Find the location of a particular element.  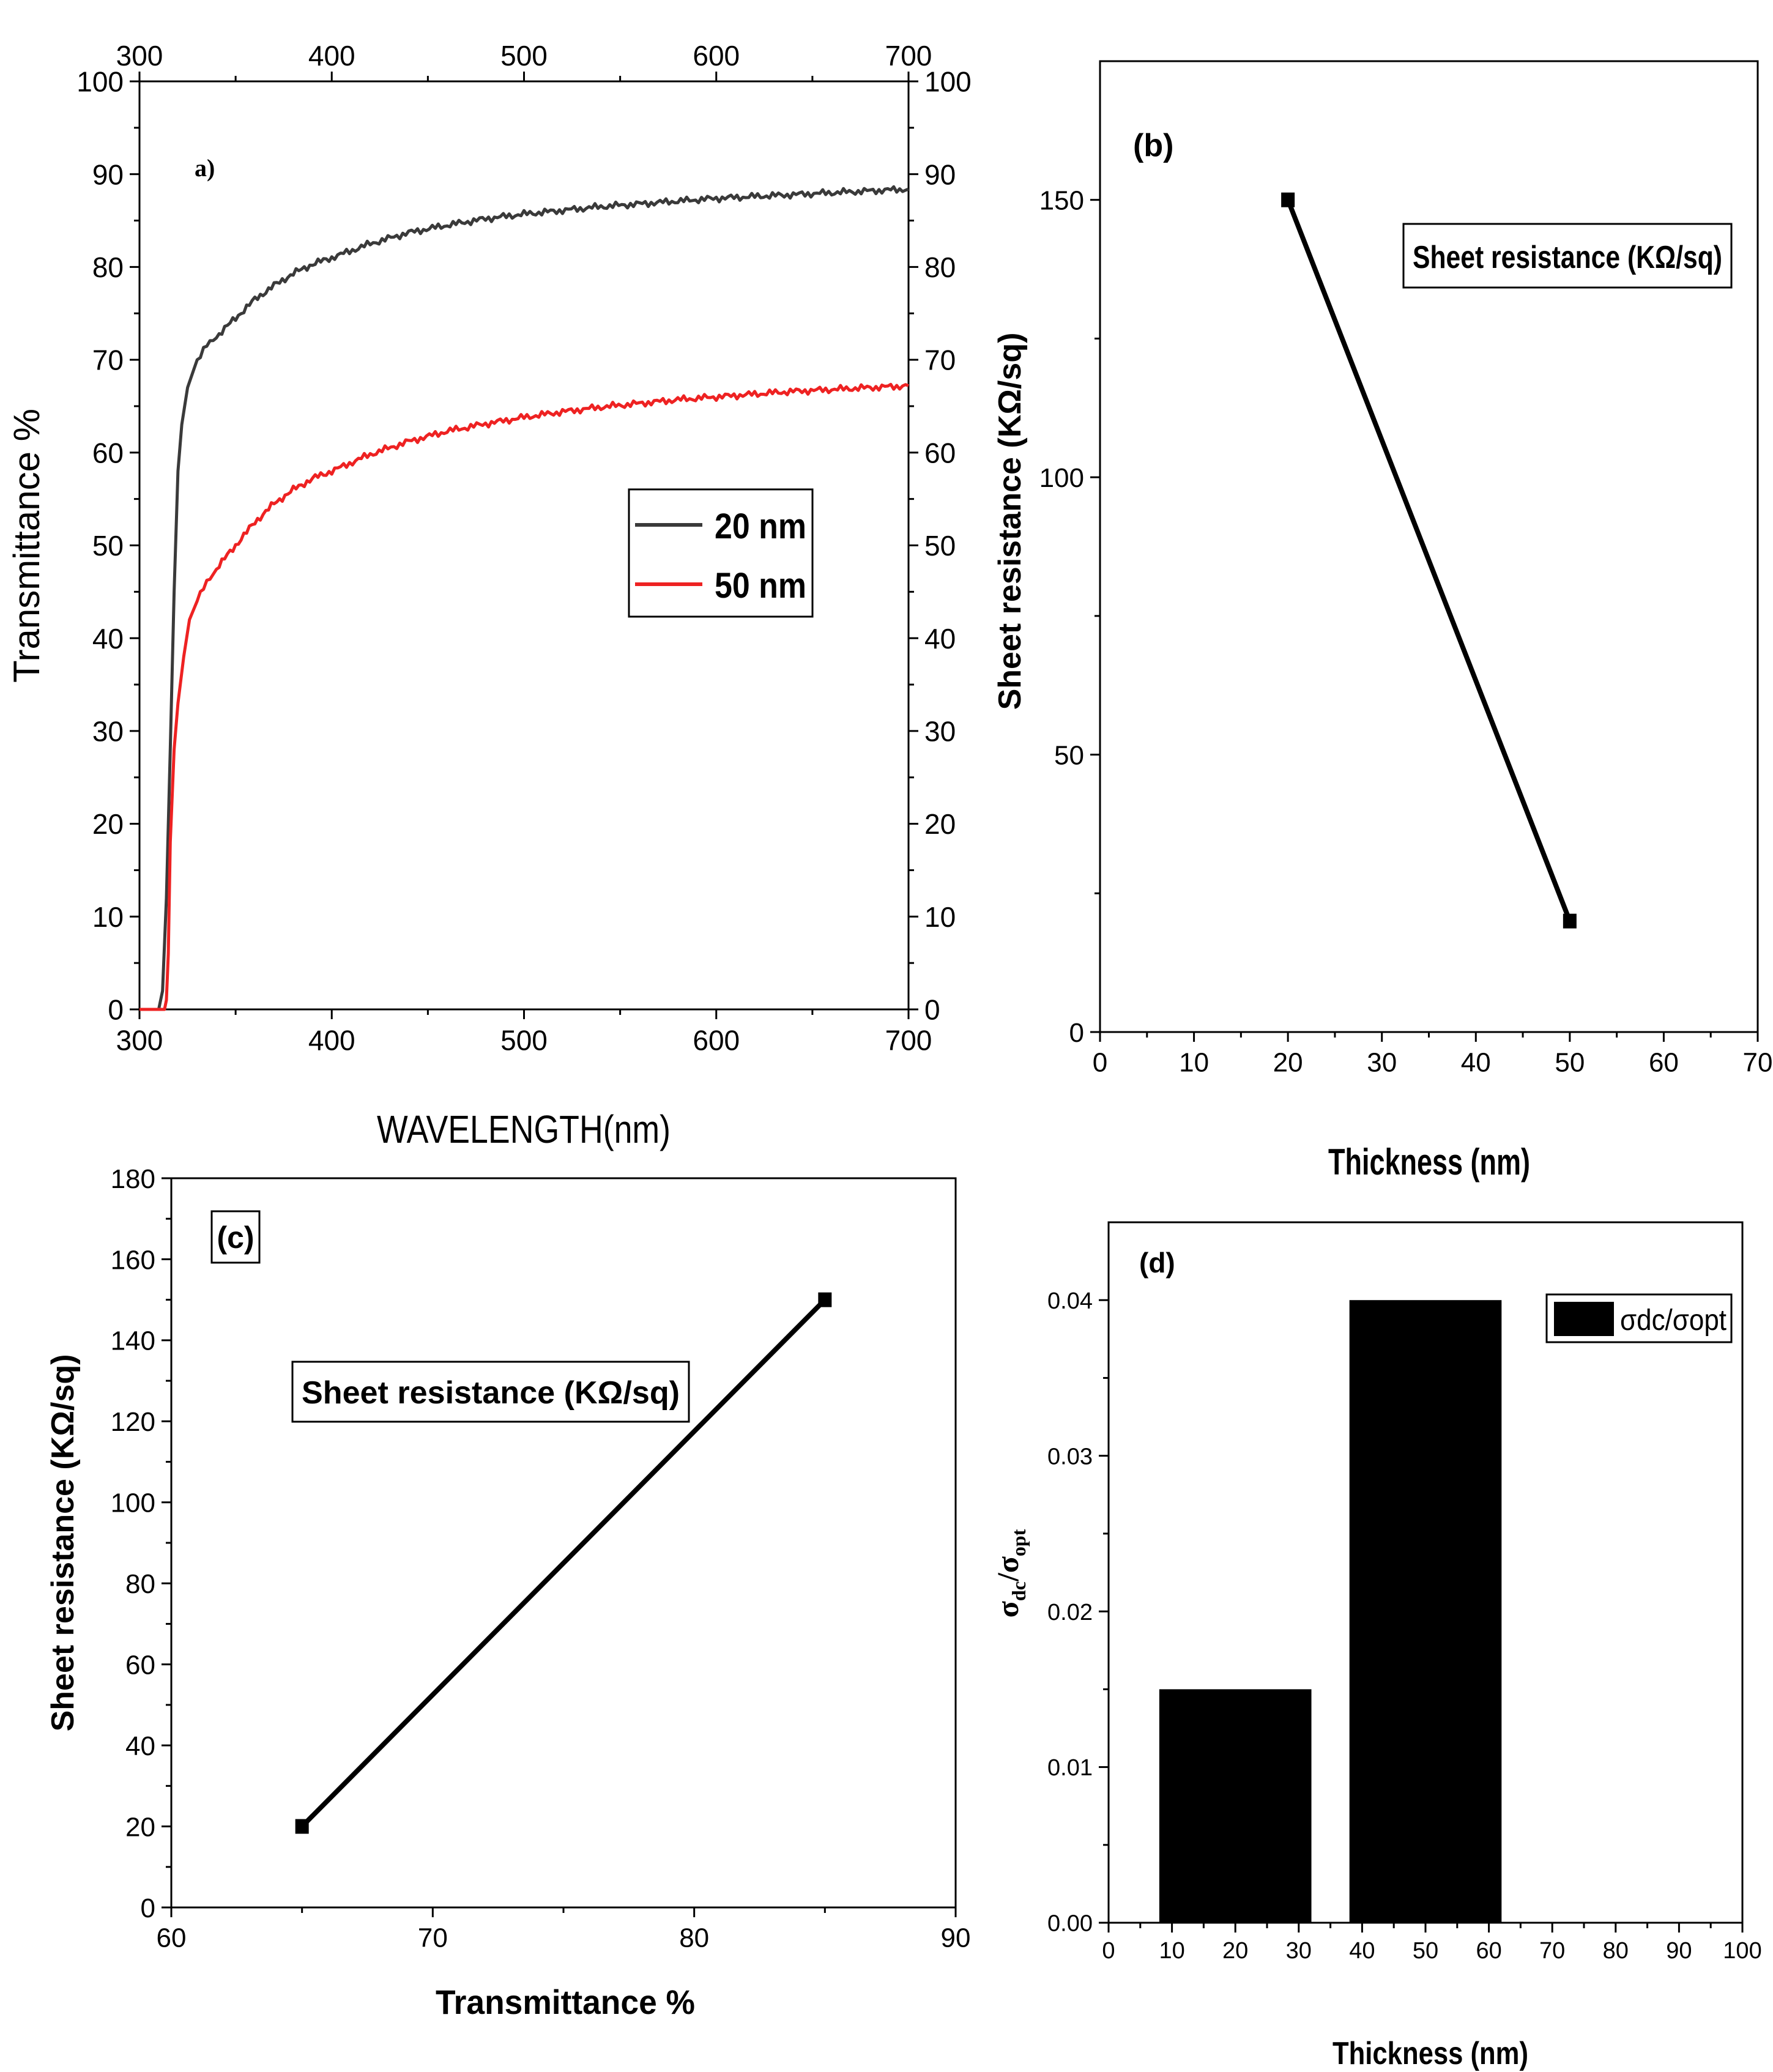

c-y-tick-label: 120 is located at coordinates (133, 1422).